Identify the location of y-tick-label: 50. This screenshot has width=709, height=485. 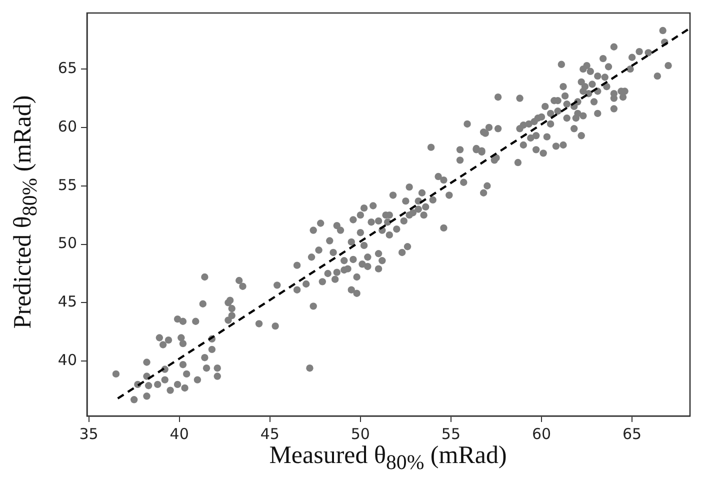
(67, 243).